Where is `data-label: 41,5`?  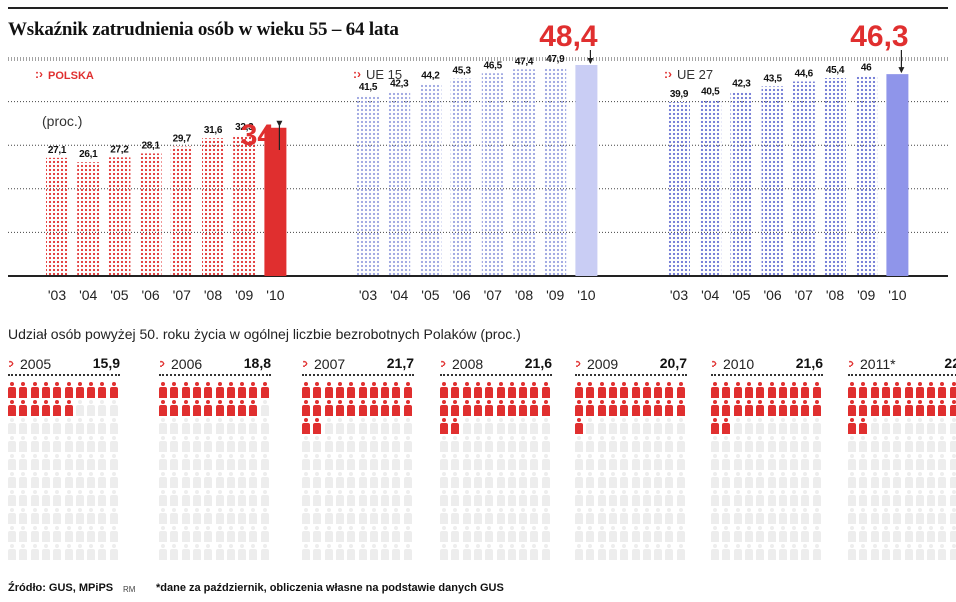 data-label: 41,5 is located at coordinates (368, 87).